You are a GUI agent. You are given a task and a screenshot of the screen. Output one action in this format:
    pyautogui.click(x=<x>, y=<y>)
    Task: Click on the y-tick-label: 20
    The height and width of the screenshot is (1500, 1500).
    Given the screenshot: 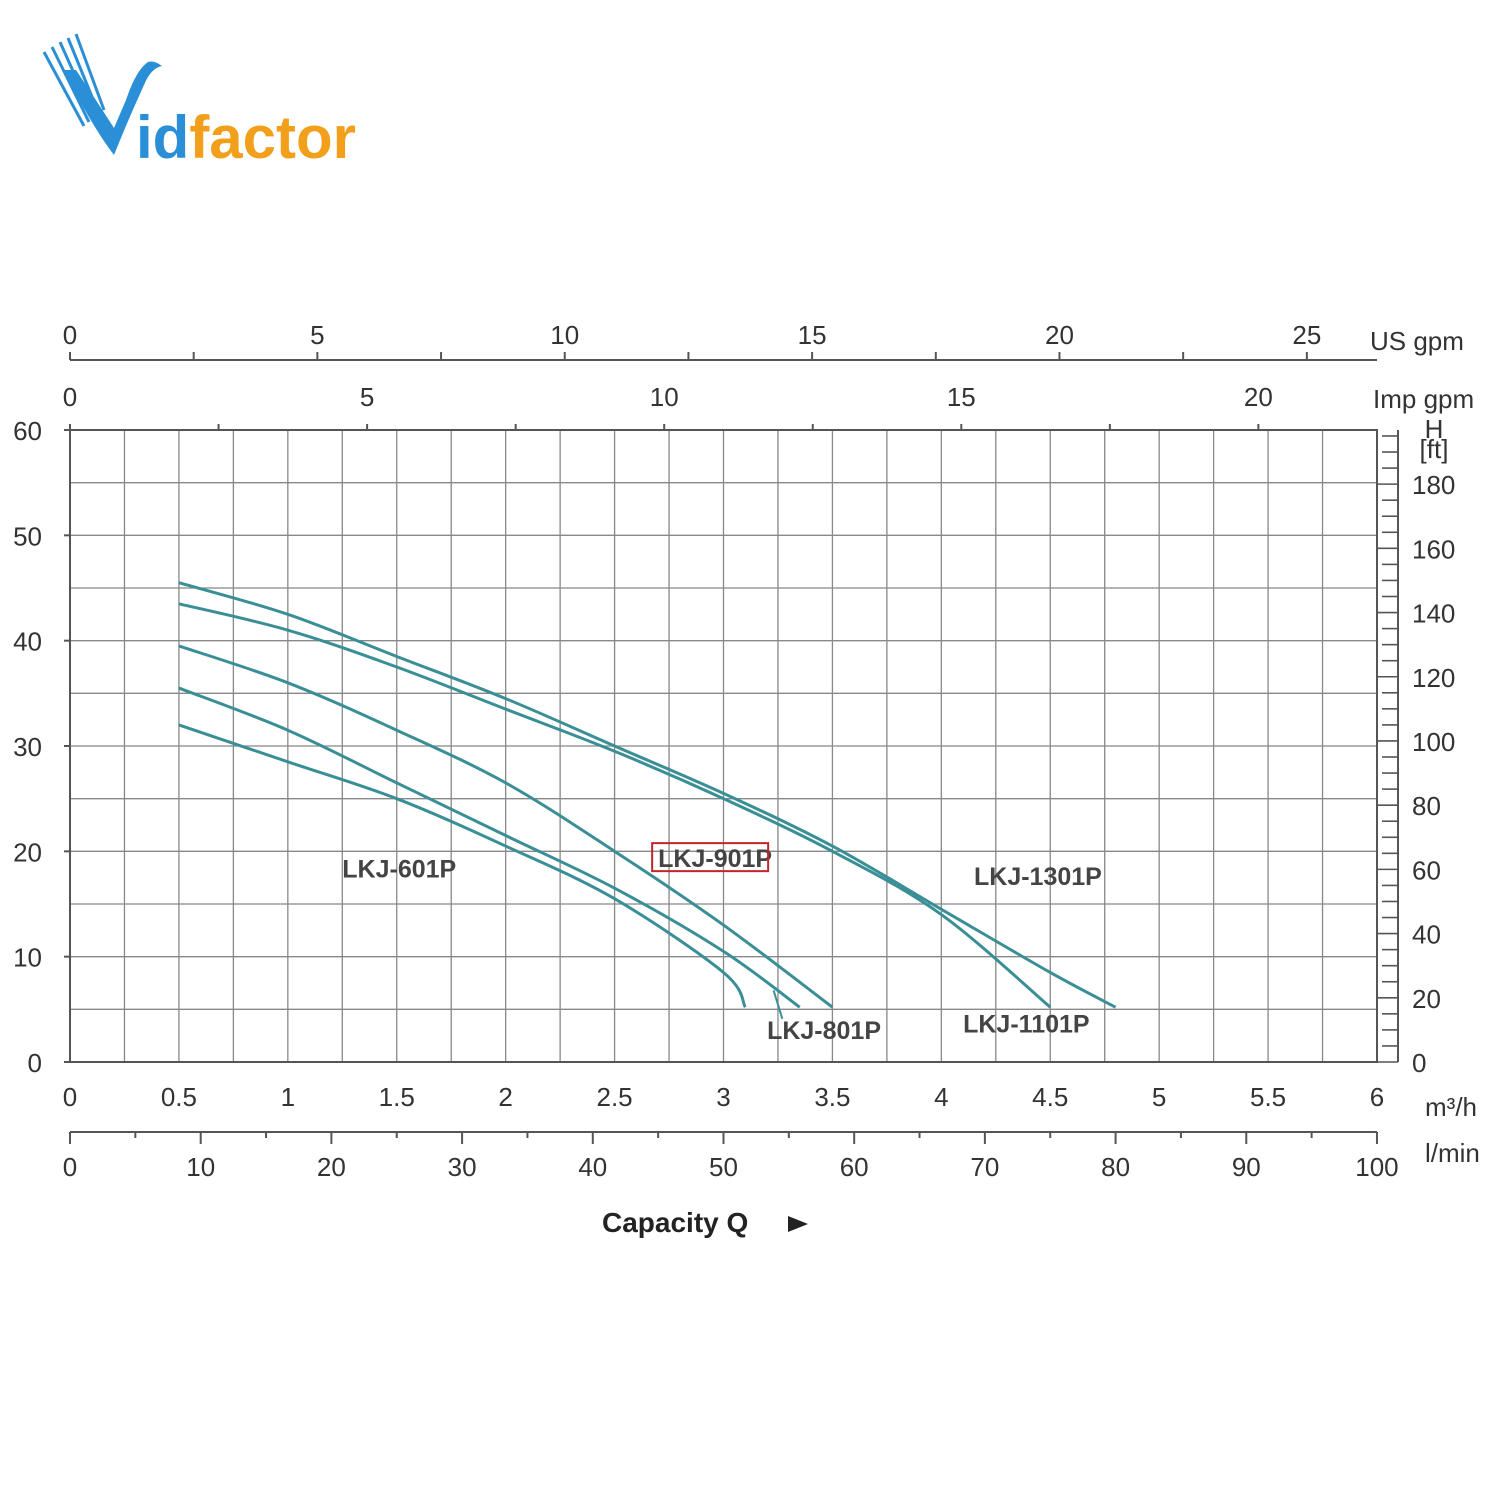 What is the action you would take?
    pyautogui.click(x=27, y=852)
    